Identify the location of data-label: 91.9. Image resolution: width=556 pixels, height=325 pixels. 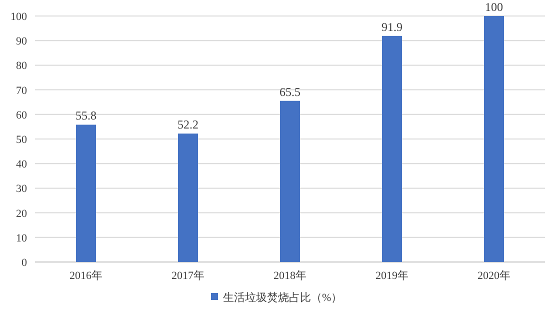
(392, 27).